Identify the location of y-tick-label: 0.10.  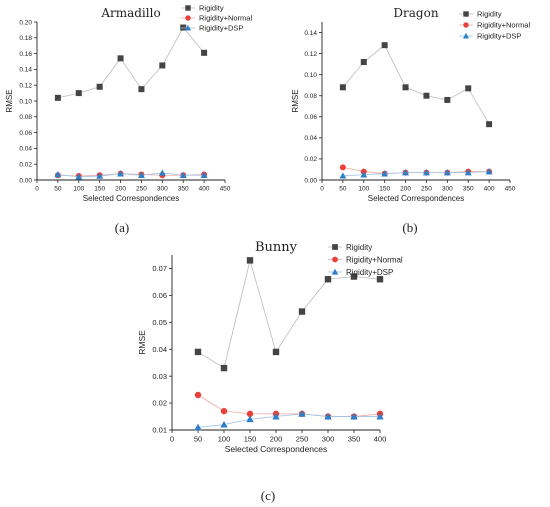
(25, 101).